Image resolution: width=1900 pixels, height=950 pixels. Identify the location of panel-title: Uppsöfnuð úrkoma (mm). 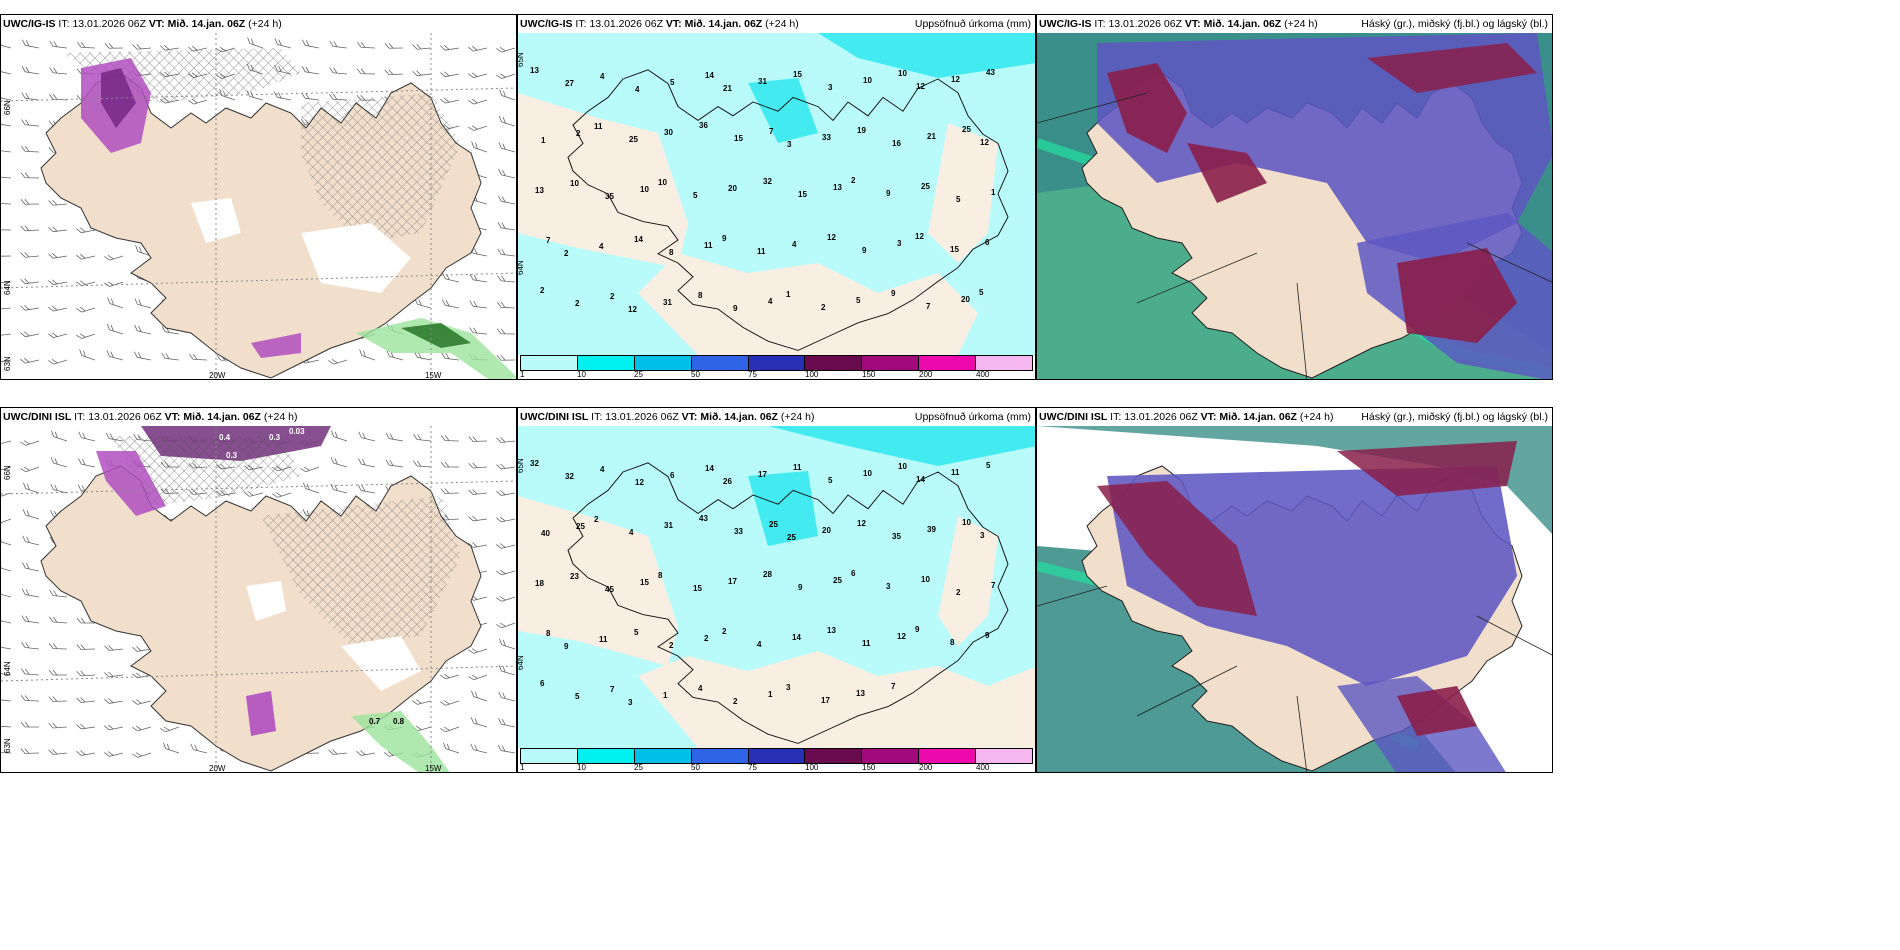
(972, 24).